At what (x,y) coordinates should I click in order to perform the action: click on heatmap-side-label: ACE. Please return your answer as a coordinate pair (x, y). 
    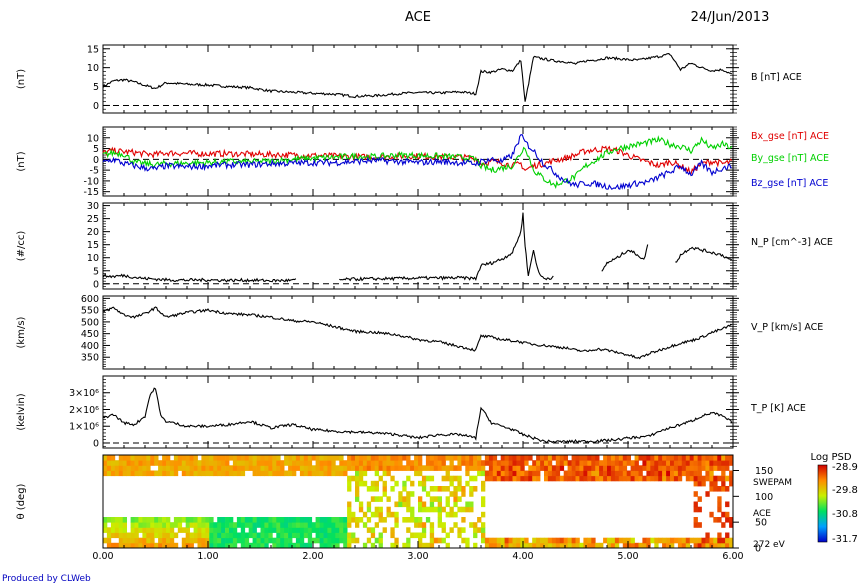
    Looking at the image, I should click on (762, 514).